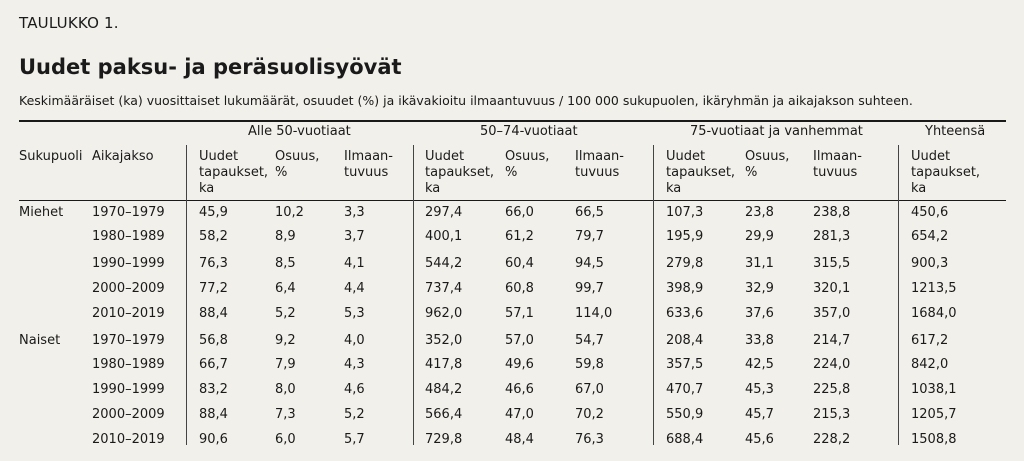 This screenshot has height=461, width=1024. I want to click on table-cell: 737,4, so click(444, 288).